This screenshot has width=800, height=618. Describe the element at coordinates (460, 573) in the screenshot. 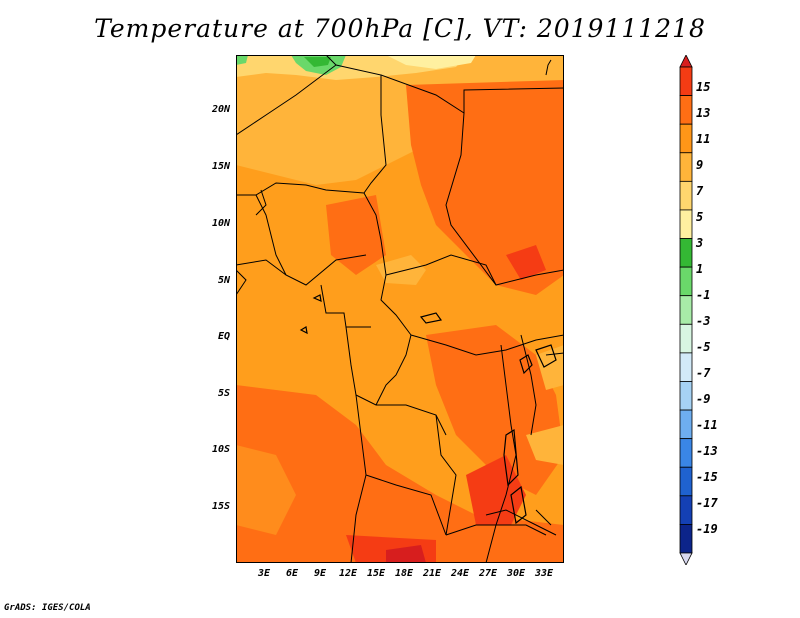

I see `lon-tick-label: 24E` at that location.